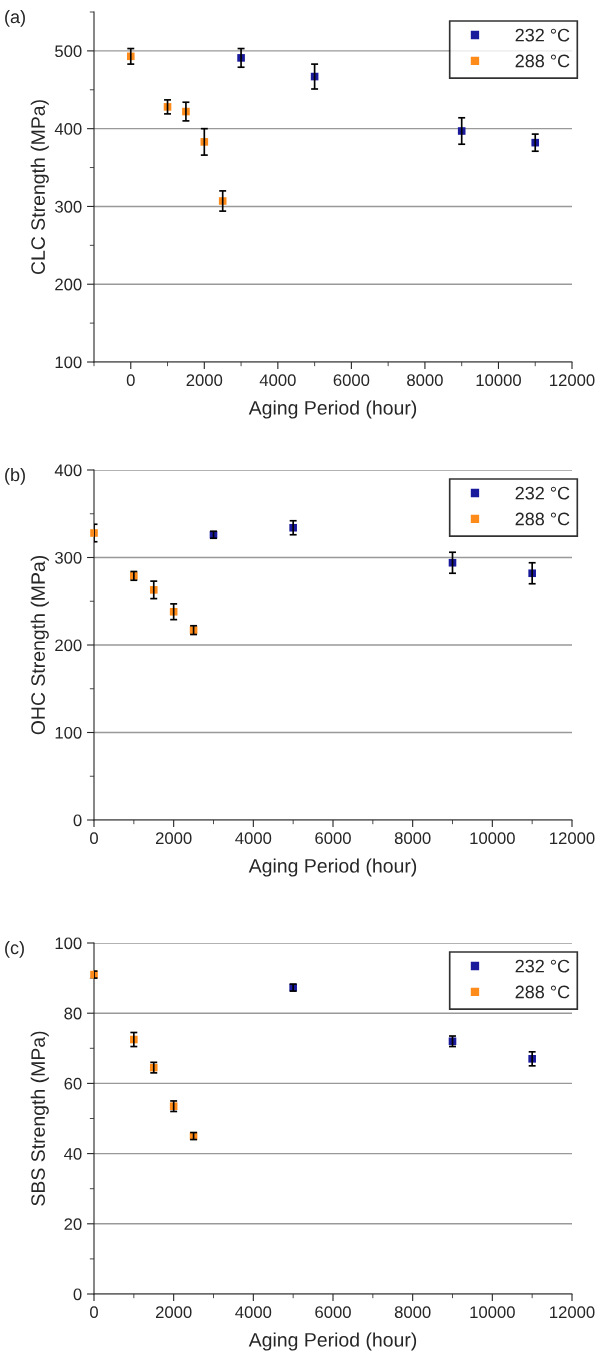  What do you see at coordinates (15, 476) in the screenshot?
I see `chart-title: (b)` at bounding box center [15, 476].